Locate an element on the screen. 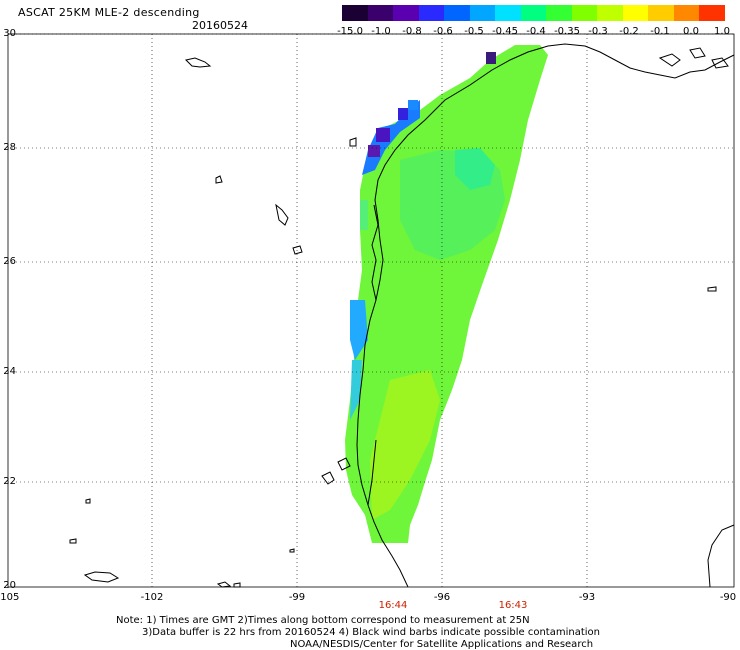 The width and height of the screenshot is (740, 650). longitude-label: -96 is located at coordinates (442, 597).